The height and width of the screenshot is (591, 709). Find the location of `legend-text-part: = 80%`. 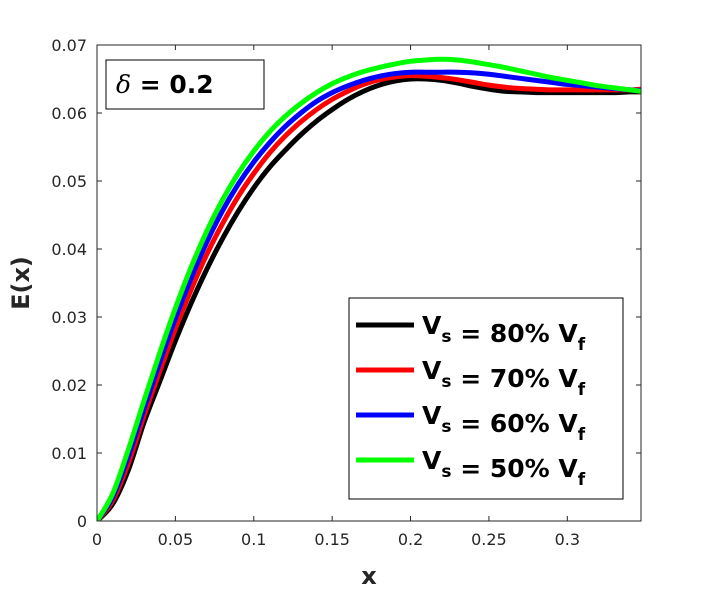

legend-text-part: = 80% is located at coordinates (504, 333).